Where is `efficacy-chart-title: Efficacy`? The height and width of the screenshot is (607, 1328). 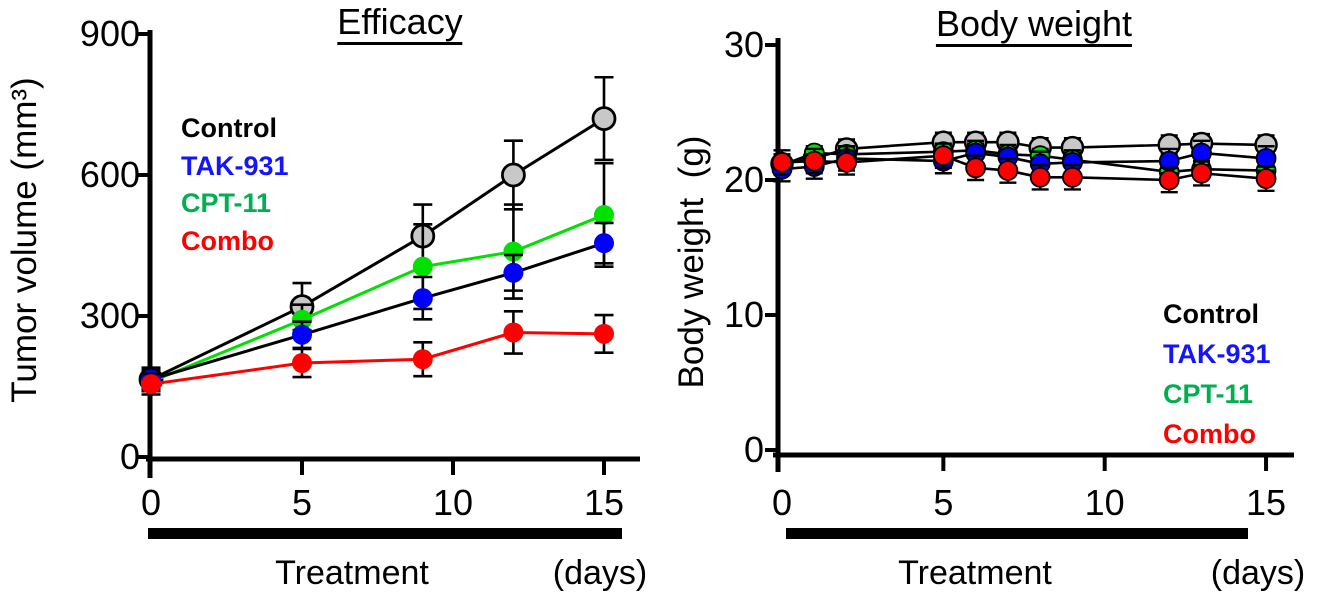
efficacy-chart-title: Efficacy is located at coordinates (400, 23).